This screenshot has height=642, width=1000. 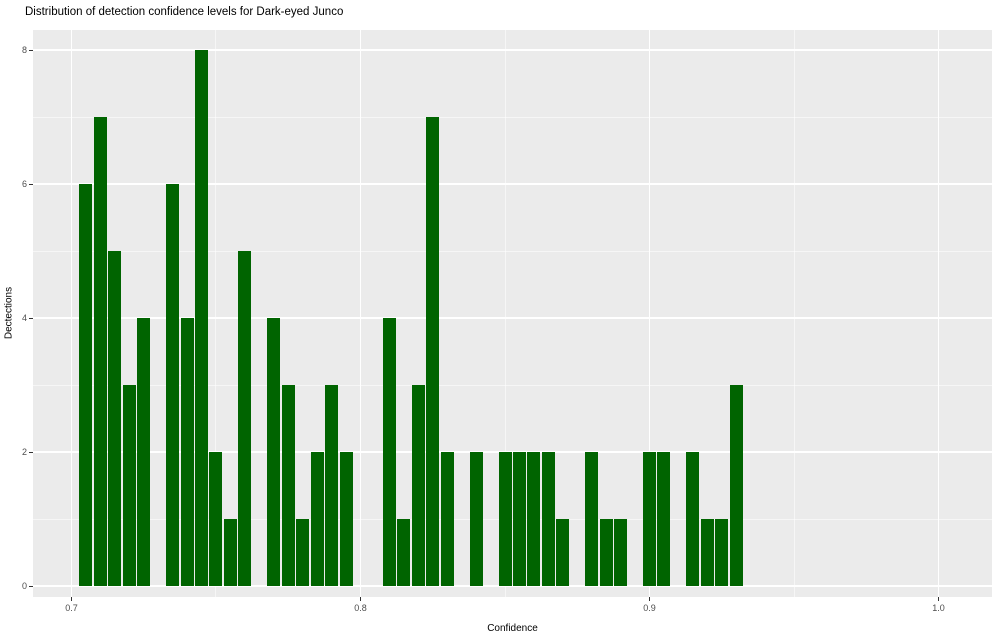 What do you see at coordinates (71, 608) in the screenshot?
I see `x-tick-label: 0.7` at bounding box center [71, 608].